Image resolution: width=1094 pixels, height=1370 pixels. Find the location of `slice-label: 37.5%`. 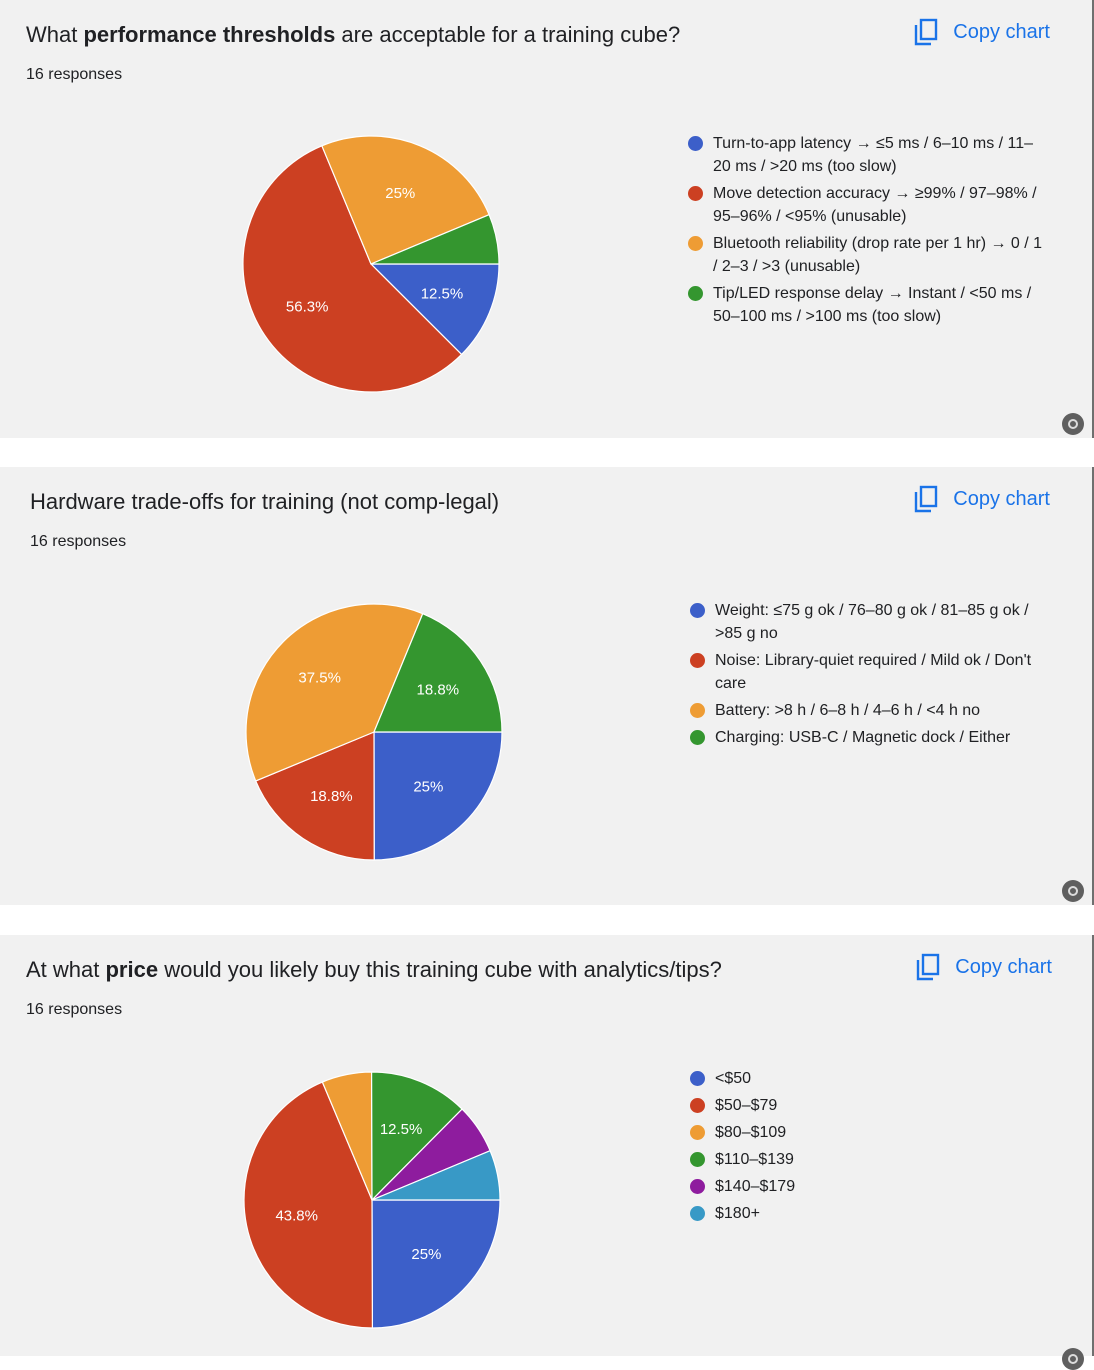

slice-label: 37.5% is located at coordinates (319, 678).